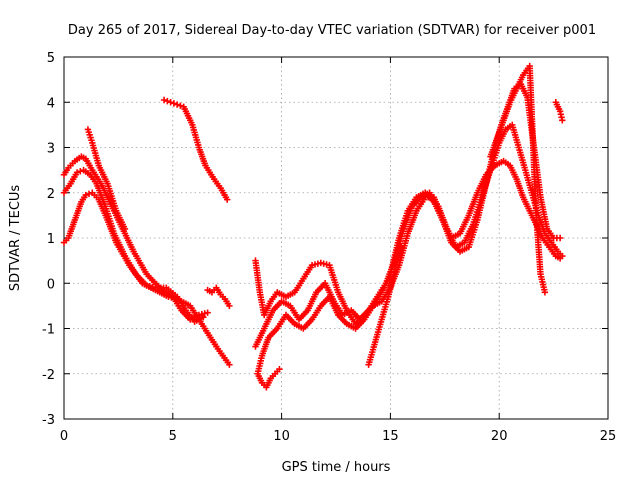 Image resolution: width=640 pixels, height=480 pixels. Describe the element at coordinates (385, 305) in the screenshot. I see `series-arc-l` at that location.